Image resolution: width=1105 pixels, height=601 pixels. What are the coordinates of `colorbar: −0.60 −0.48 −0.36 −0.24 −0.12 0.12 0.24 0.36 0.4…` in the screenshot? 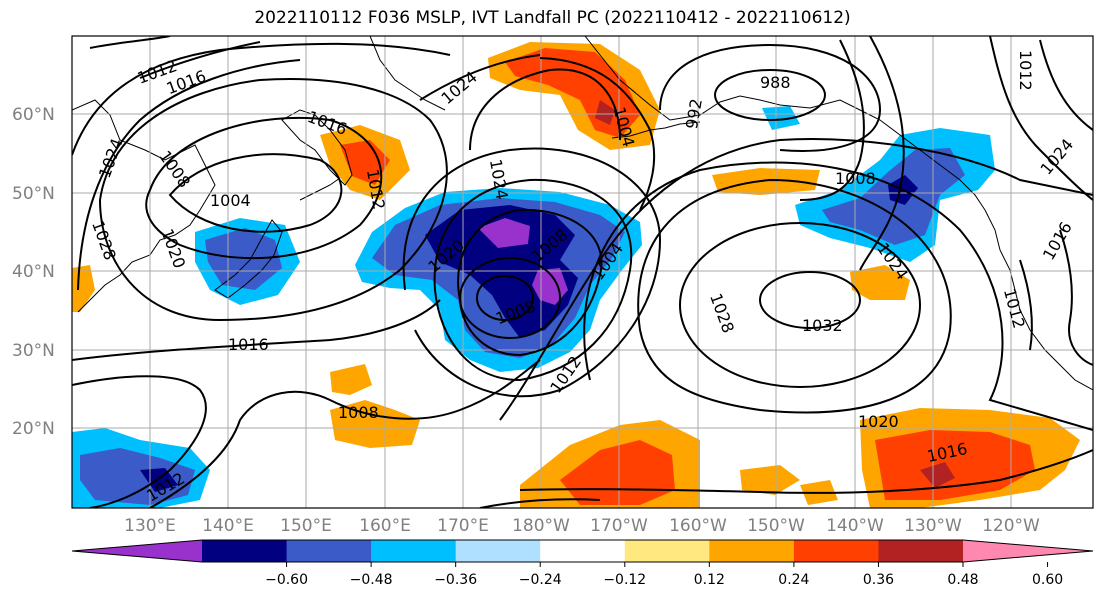 It's located at (582, 563).